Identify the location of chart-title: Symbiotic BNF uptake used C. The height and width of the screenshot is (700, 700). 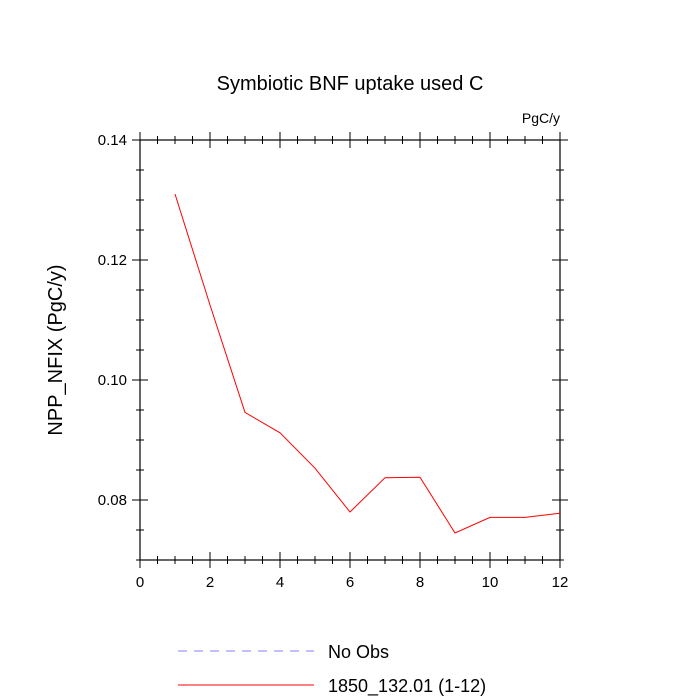
(350, 84).